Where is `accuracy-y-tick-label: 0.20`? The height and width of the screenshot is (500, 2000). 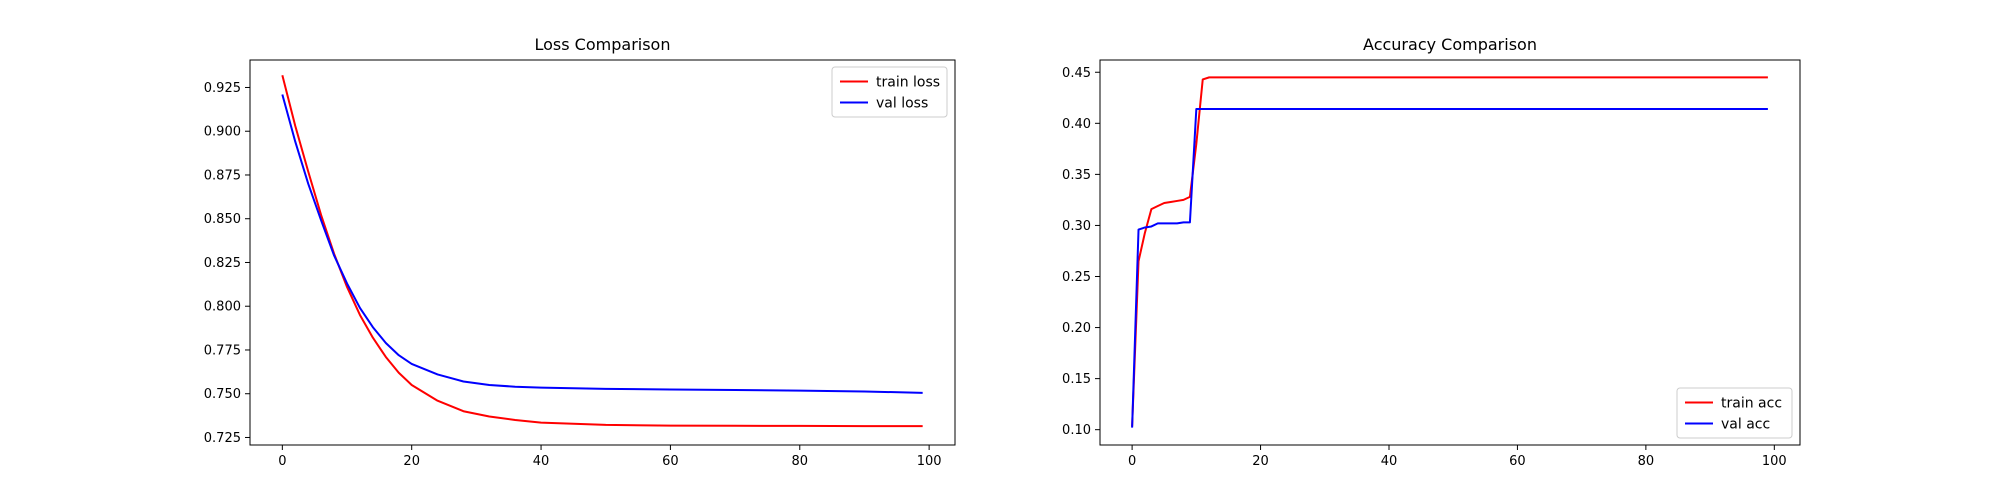 accuracy-y-tick-label: 0.20 is located at coordinates (1076, 328).